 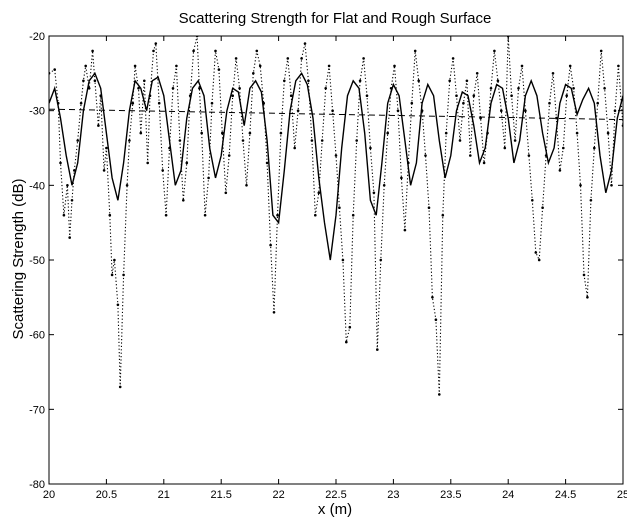 I want to click on x-tick-label: 20, so click(x=49, y=495).